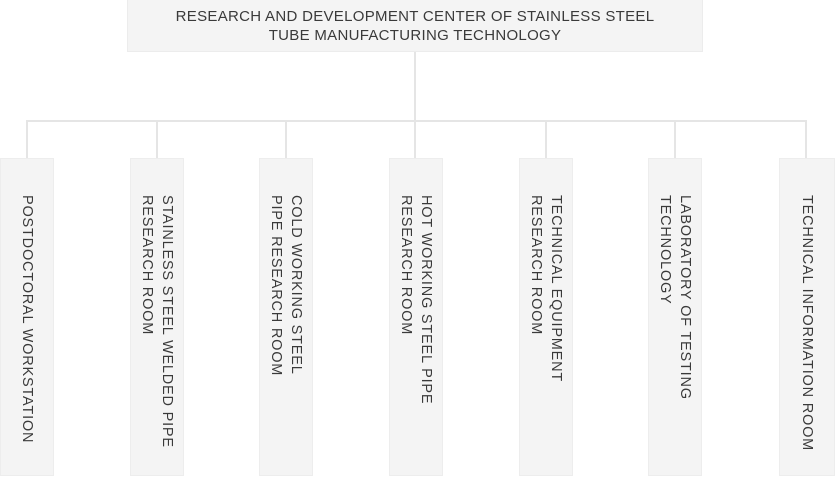 The width and height of the screenshot is (835, 479). What do you see at coordinates (167, 321) in the screenshot?
I see `label-line: STAINLESS STEEL WELDED PIPE` at bounding box center [167, 321].